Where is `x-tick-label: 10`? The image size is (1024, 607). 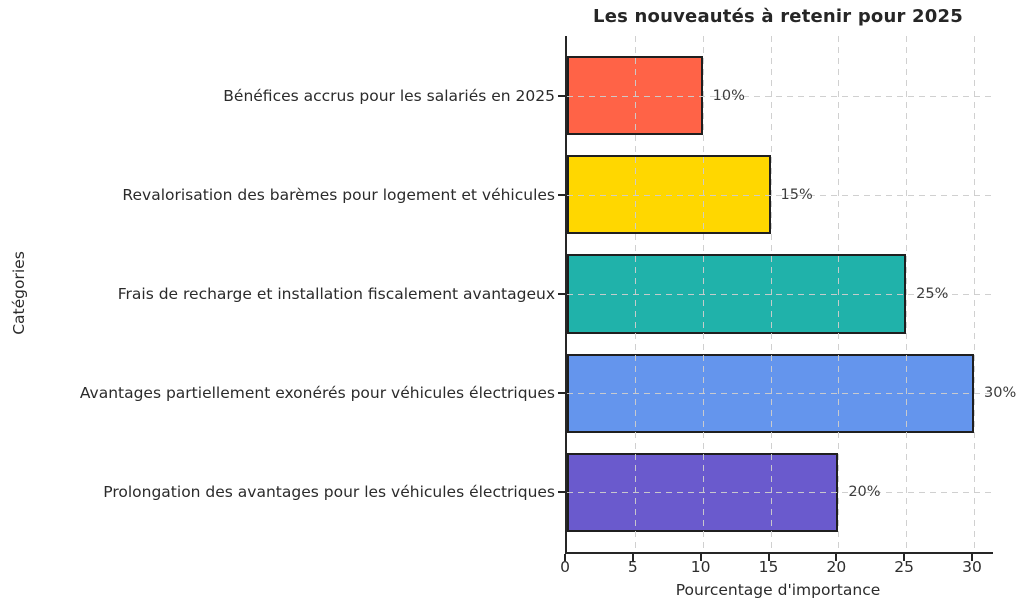 x-tick-label: 10 is located at coordinates (700, 567).